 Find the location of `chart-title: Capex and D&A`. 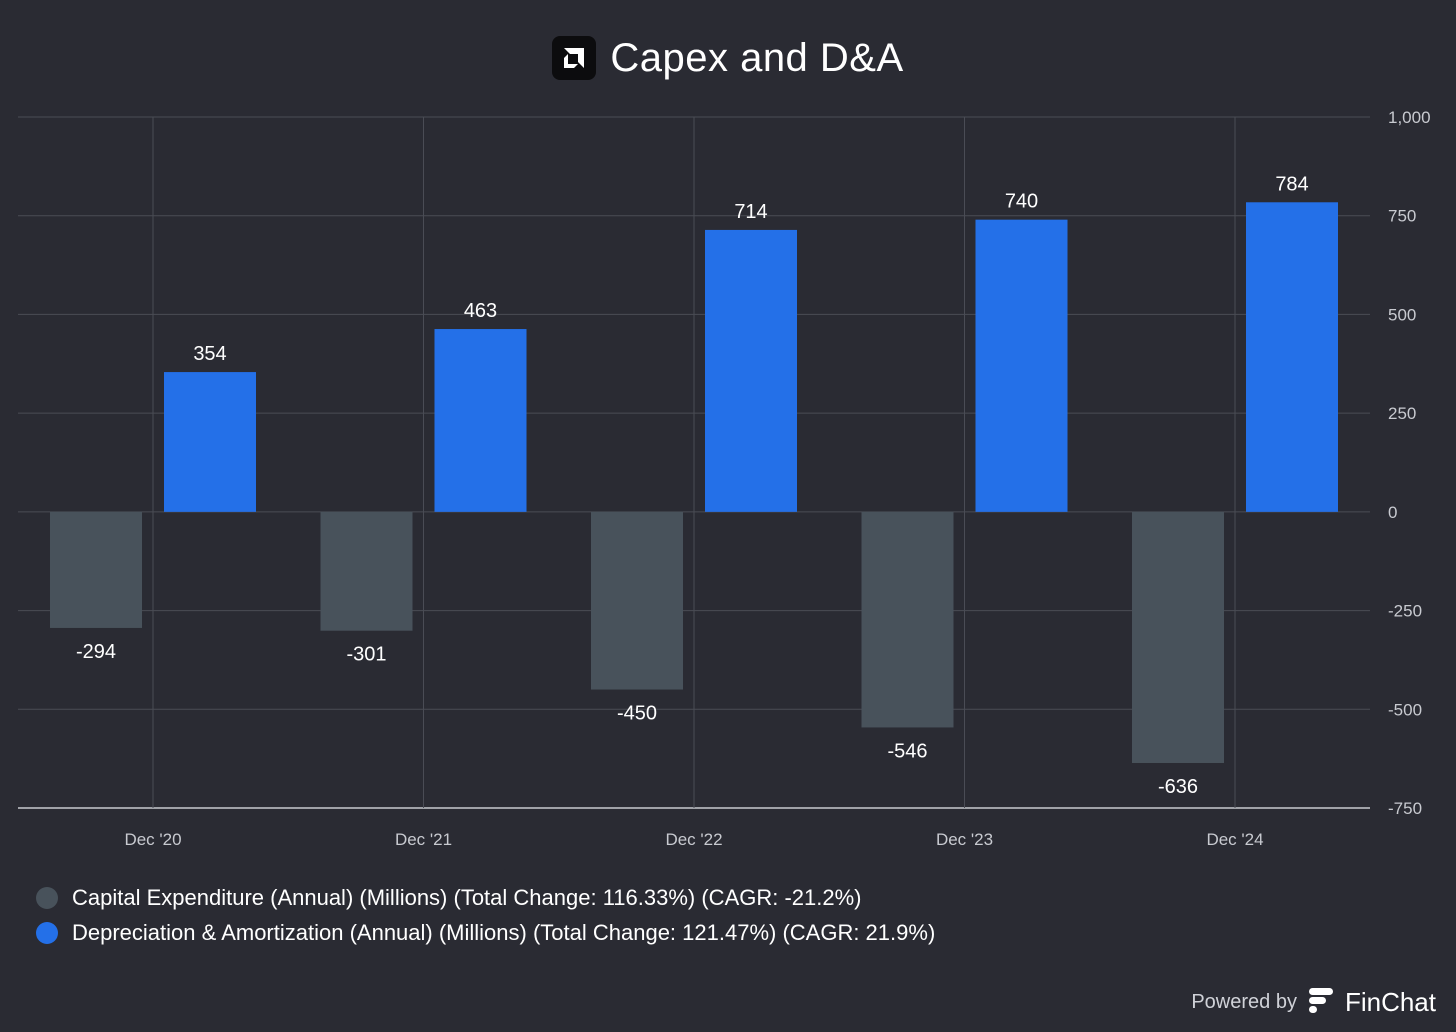

chart-title: Capex and D&A is located at coordinates (757, 57).